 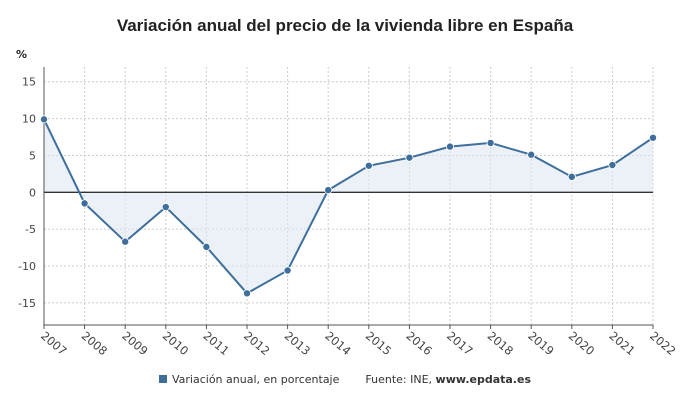 I want to click on y-axis-unit: %, so click(x=21, y=54).